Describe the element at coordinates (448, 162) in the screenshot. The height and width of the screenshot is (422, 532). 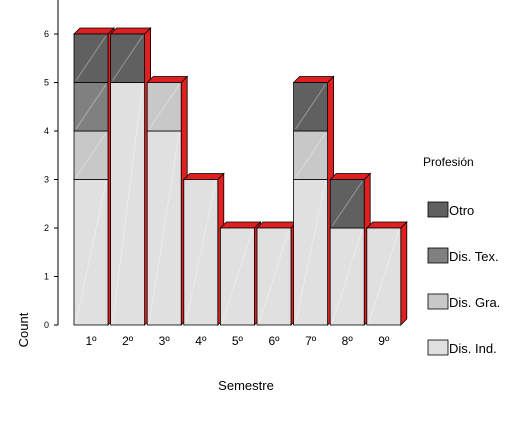
I see `legend-title: Profesión` at that location.